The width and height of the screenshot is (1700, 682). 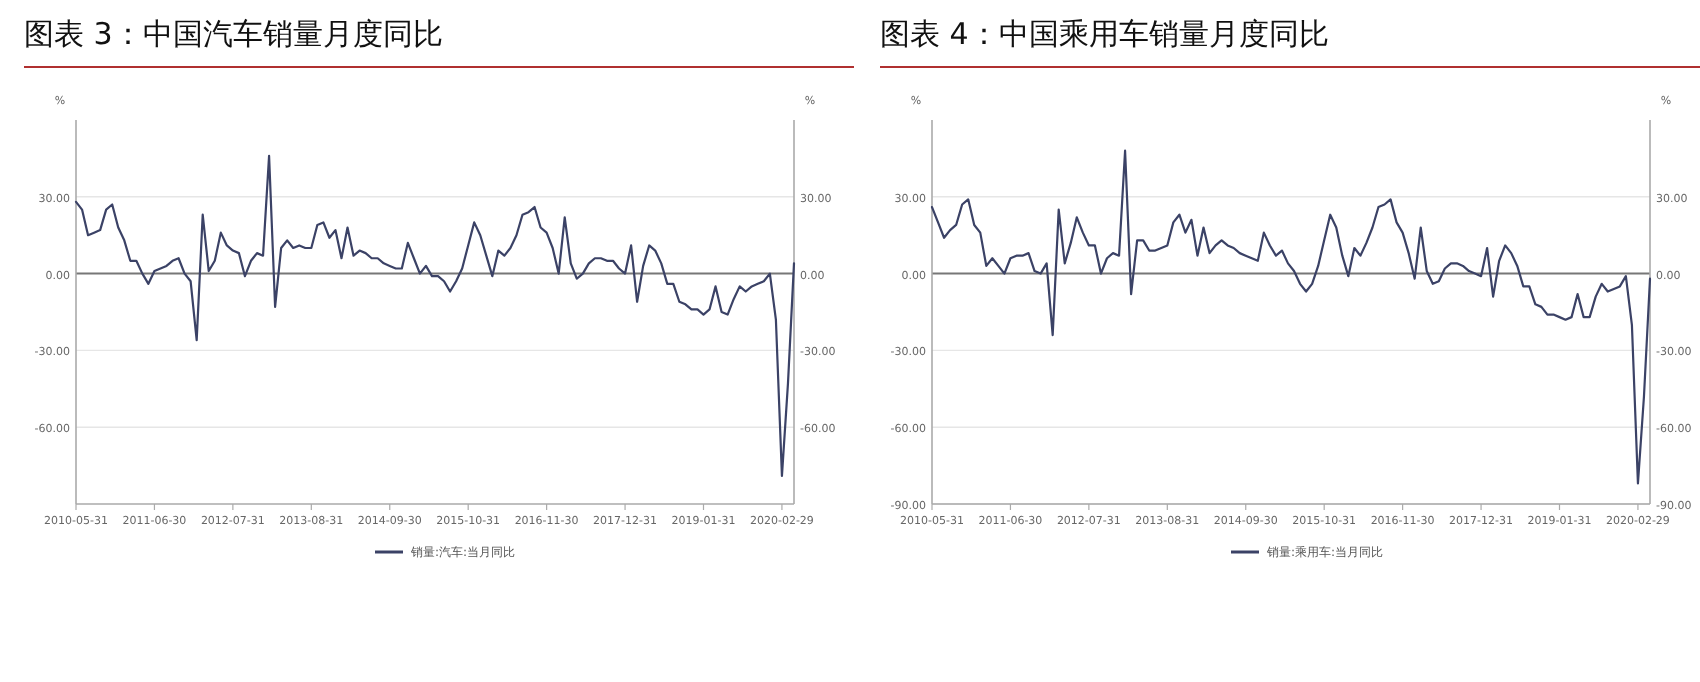 What do you see at coordinates (439, 42) in the screenshot?
I see `chart-title: 图表 3：中国汽车销量月度同比` at bounding box center [439, 42].